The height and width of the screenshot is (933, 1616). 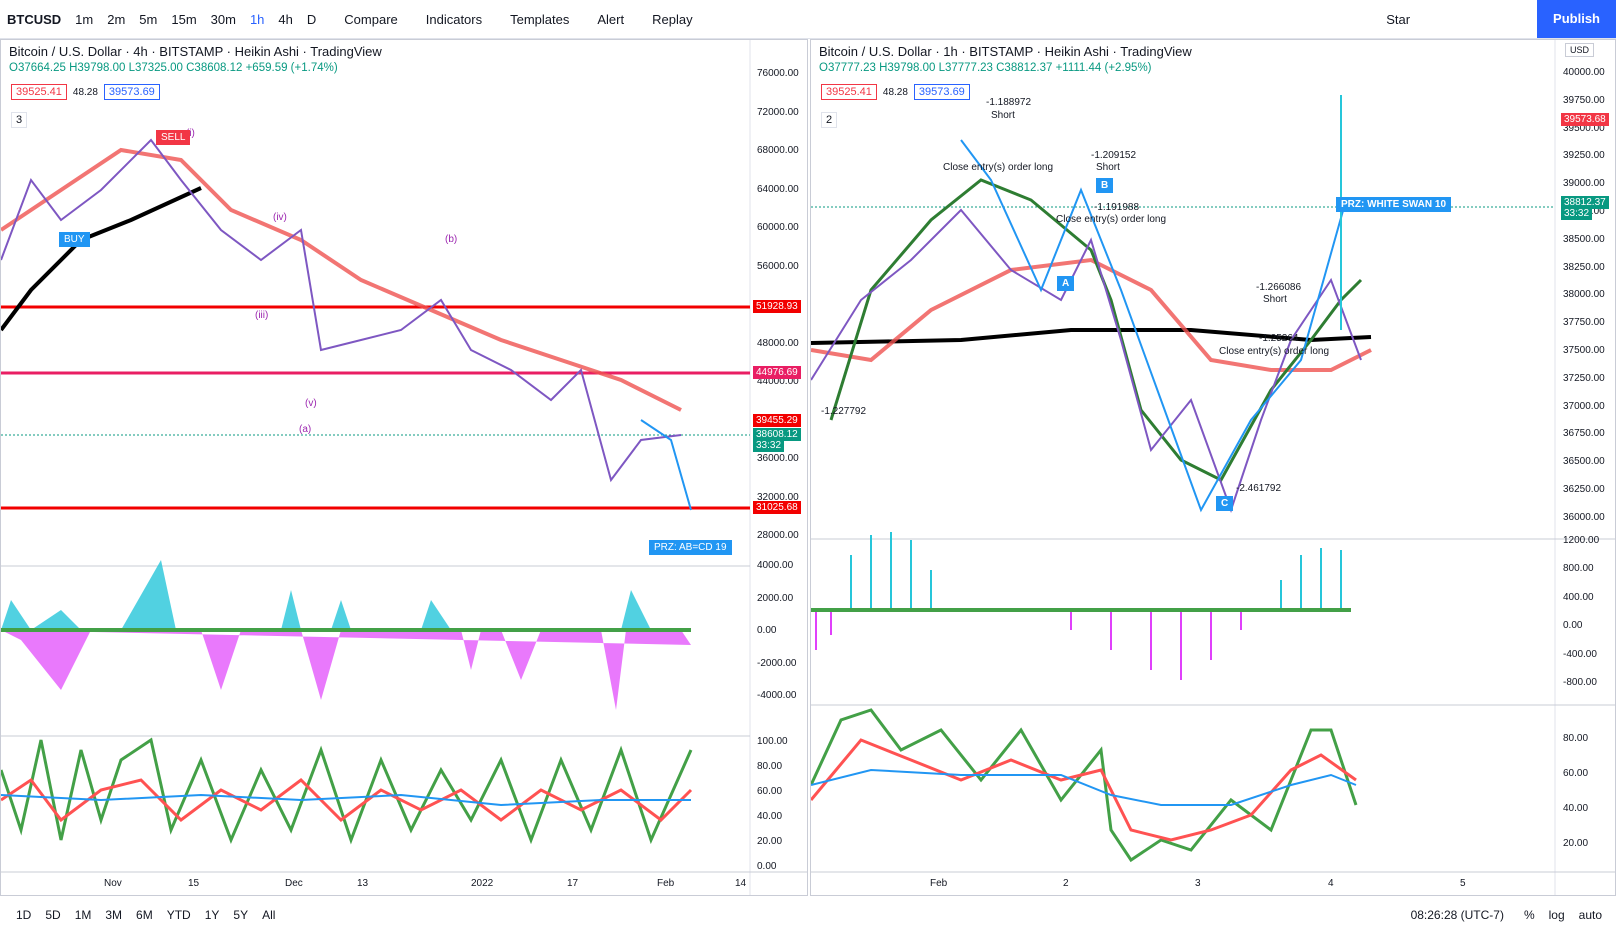 I want to click on annotation: -1.227792, so click(x=844, y=411).